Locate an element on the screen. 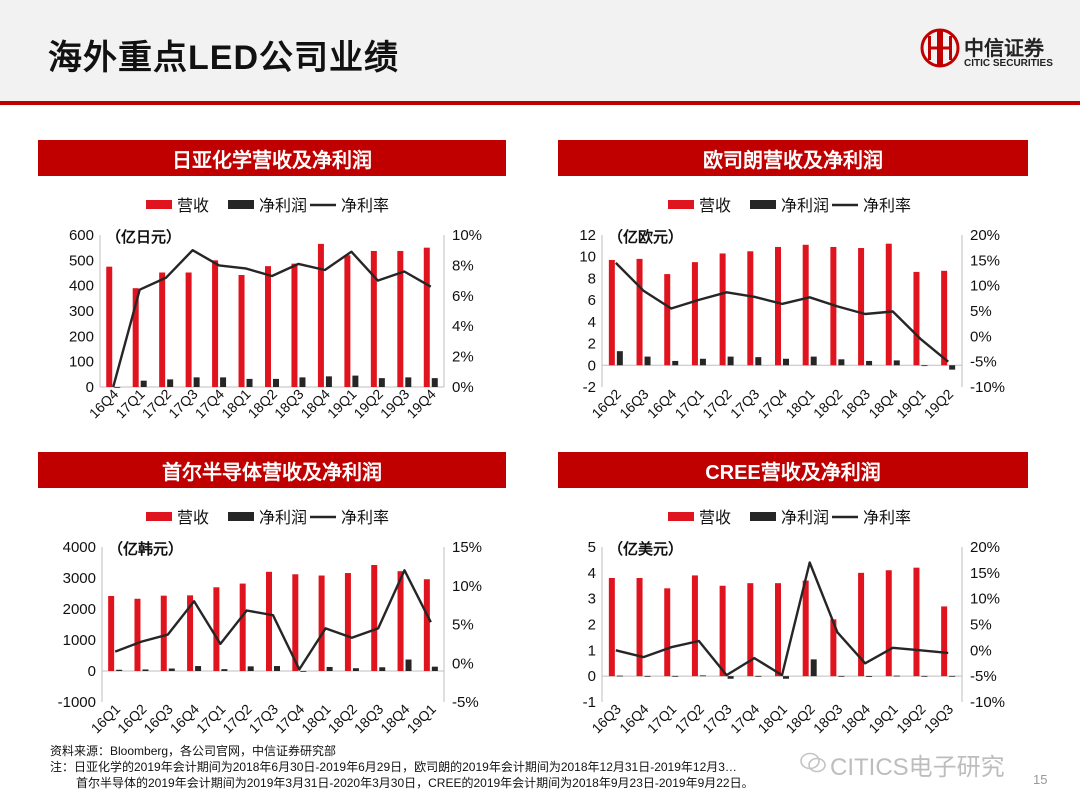  left-tick-label: 200 is located at coordinates (81, 336).